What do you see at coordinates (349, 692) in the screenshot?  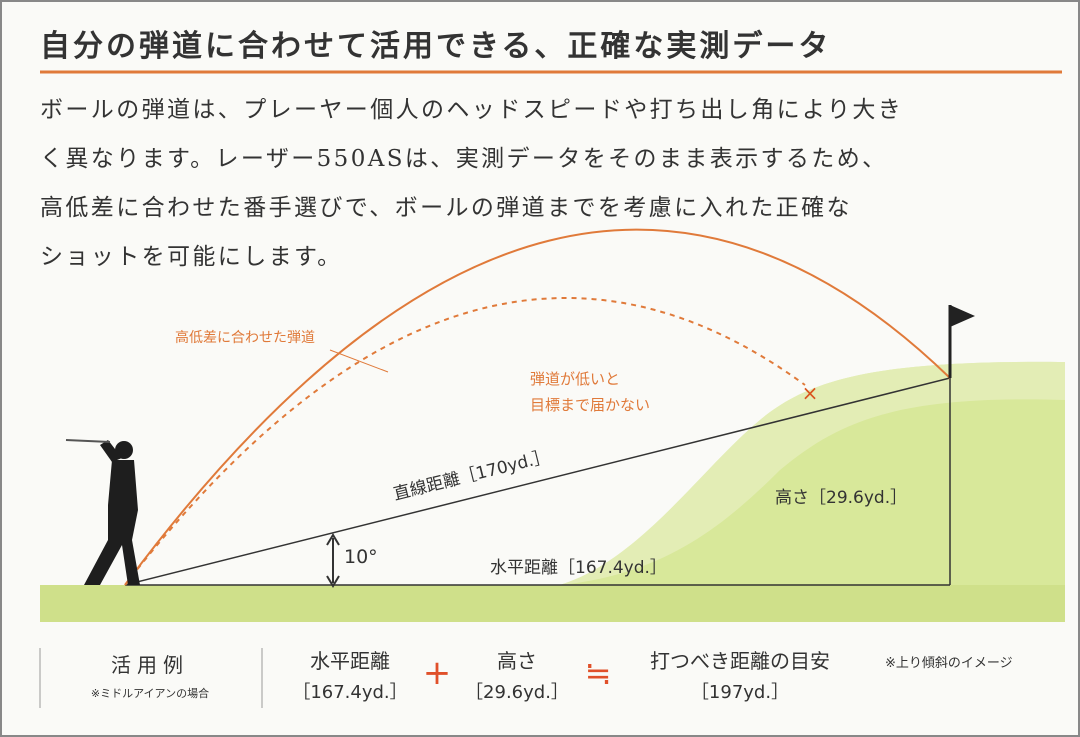 I see `horizontal-value: ［167.4yd.］` at bounding box center [349, 692].